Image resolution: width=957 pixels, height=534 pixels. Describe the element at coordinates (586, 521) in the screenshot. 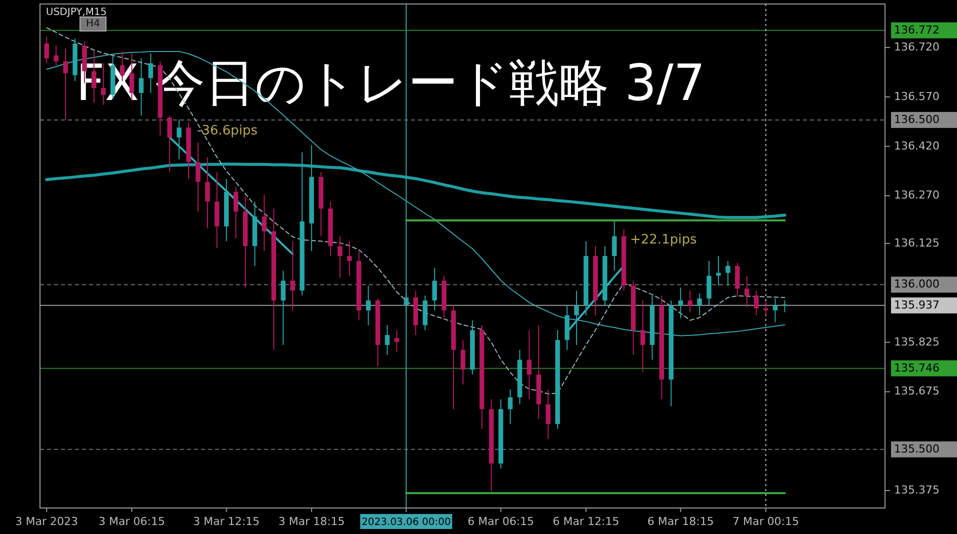

I see `x-tick-label: 6 Mar 12:15` at that location.